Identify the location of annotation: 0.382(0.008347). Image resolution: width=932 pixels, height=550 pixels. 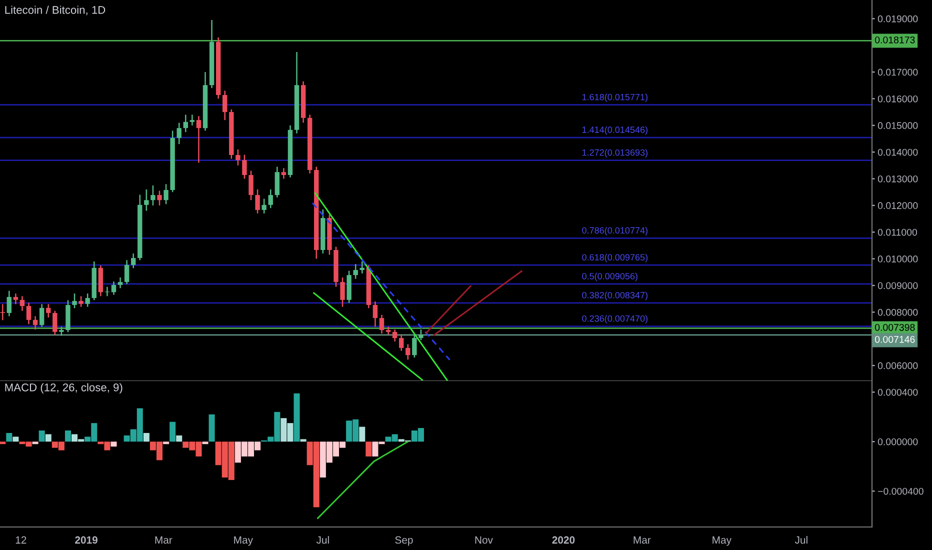
(615, 296).